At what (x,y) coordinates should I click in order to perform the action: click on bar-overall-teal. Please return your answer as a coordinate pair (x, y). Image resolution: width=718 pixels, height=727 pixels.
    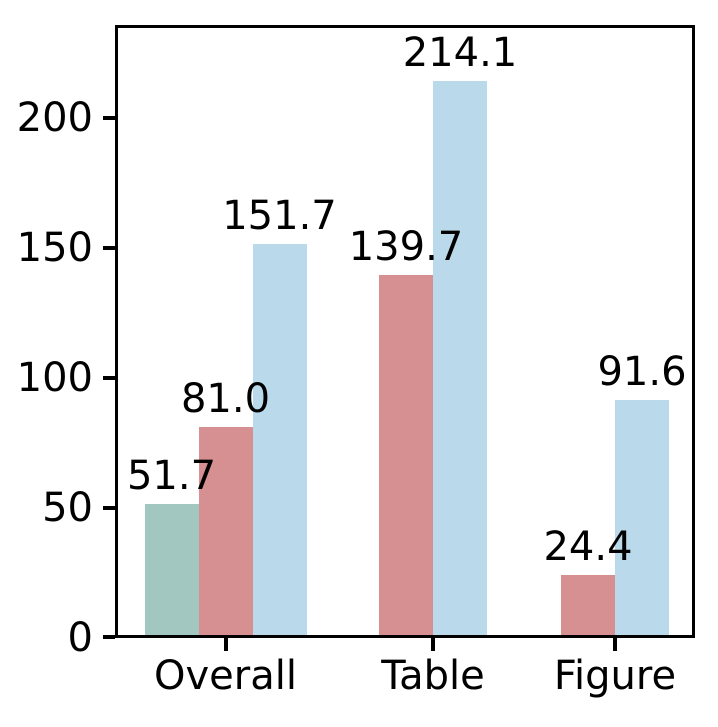
    Looking at the image, I should click on (171, 569).